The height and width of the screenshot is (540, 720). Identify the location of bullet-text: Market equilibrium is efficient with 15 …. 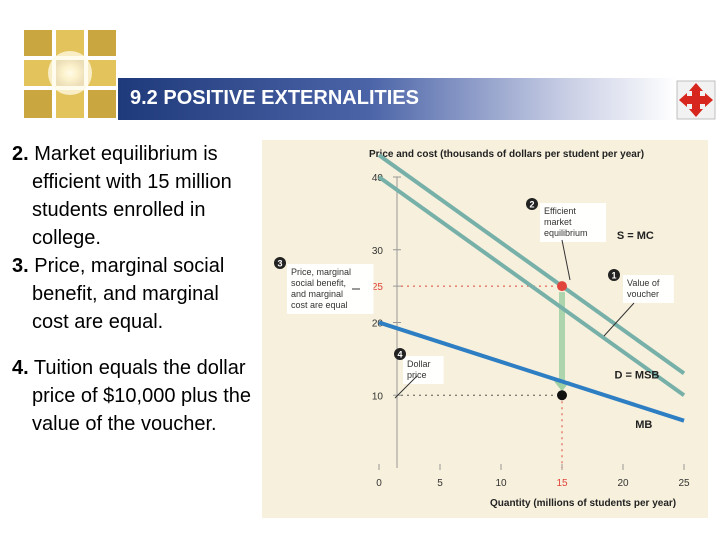
(132, 196).